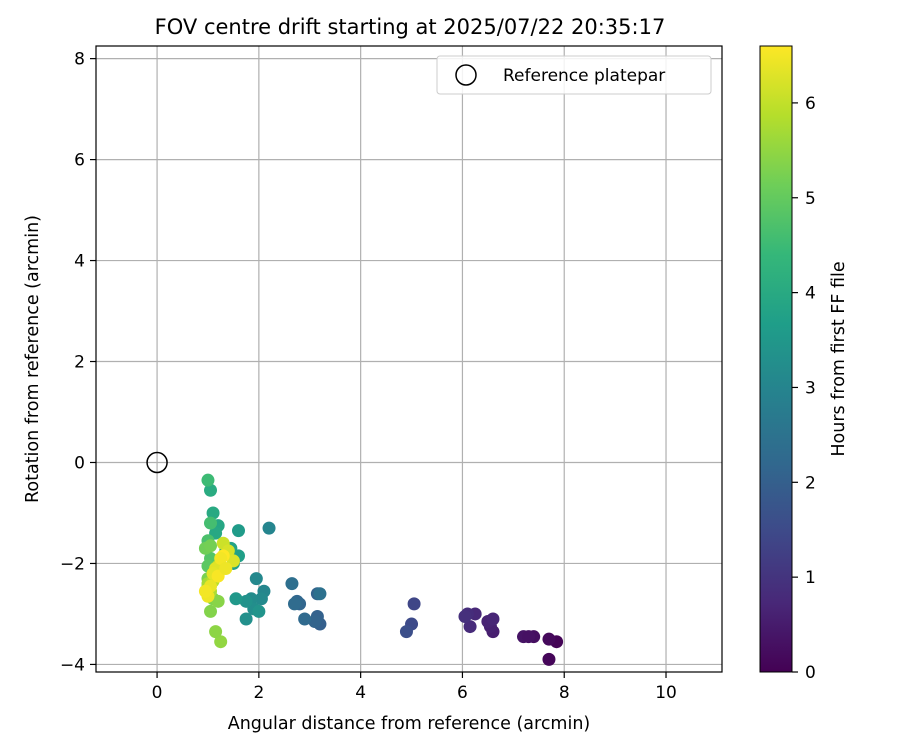  Describe the element at coordinates (360, 693) in the screenshot. I see `x-tick-label: 4` at that location.